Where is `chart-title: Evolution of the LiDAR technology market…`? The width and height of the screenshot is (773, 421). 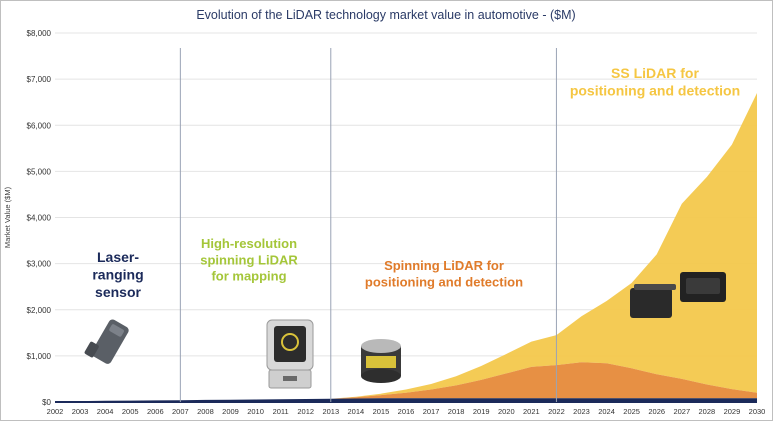 chart-title: Evolution of the LiDAR technology market… is located at coordinates (385, 15).